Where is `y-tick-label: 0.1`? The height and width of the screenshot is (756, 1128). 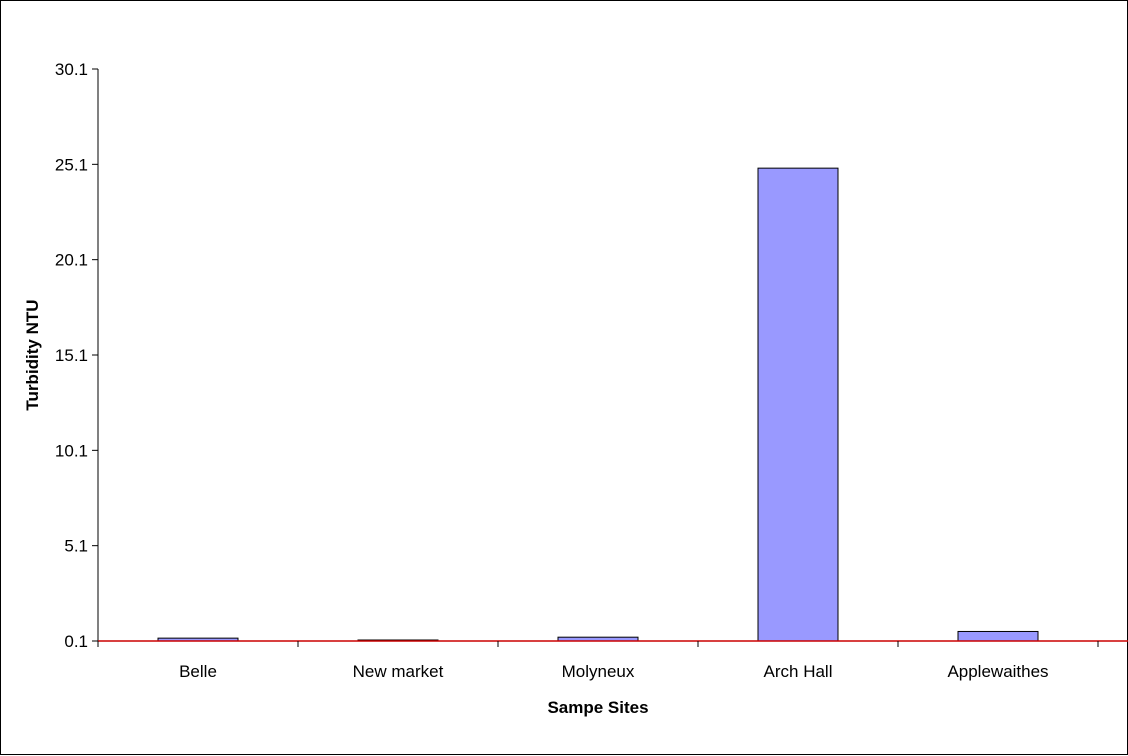
y-tick-label: 0.1 is located at coordinates (76, 641).